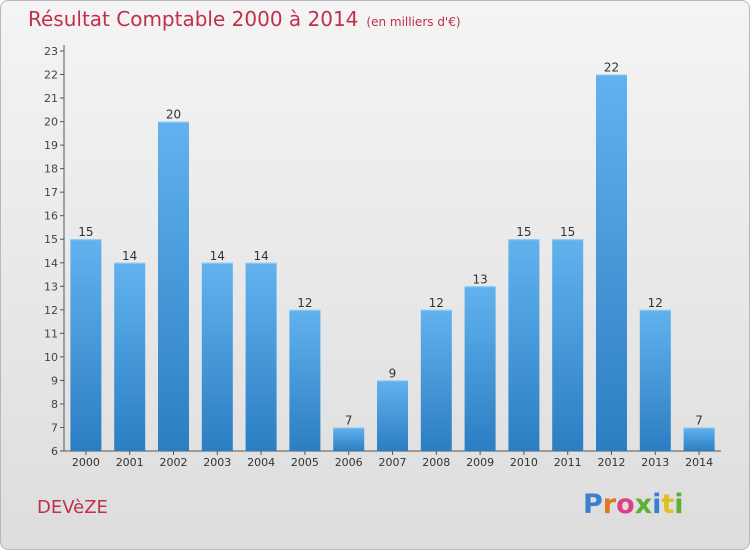 Image resolution: width=750 pixels, height=550 pixels. I want to click on chart-title-text: Résultat Comptable 2000 à 2014, so click(193, 19).